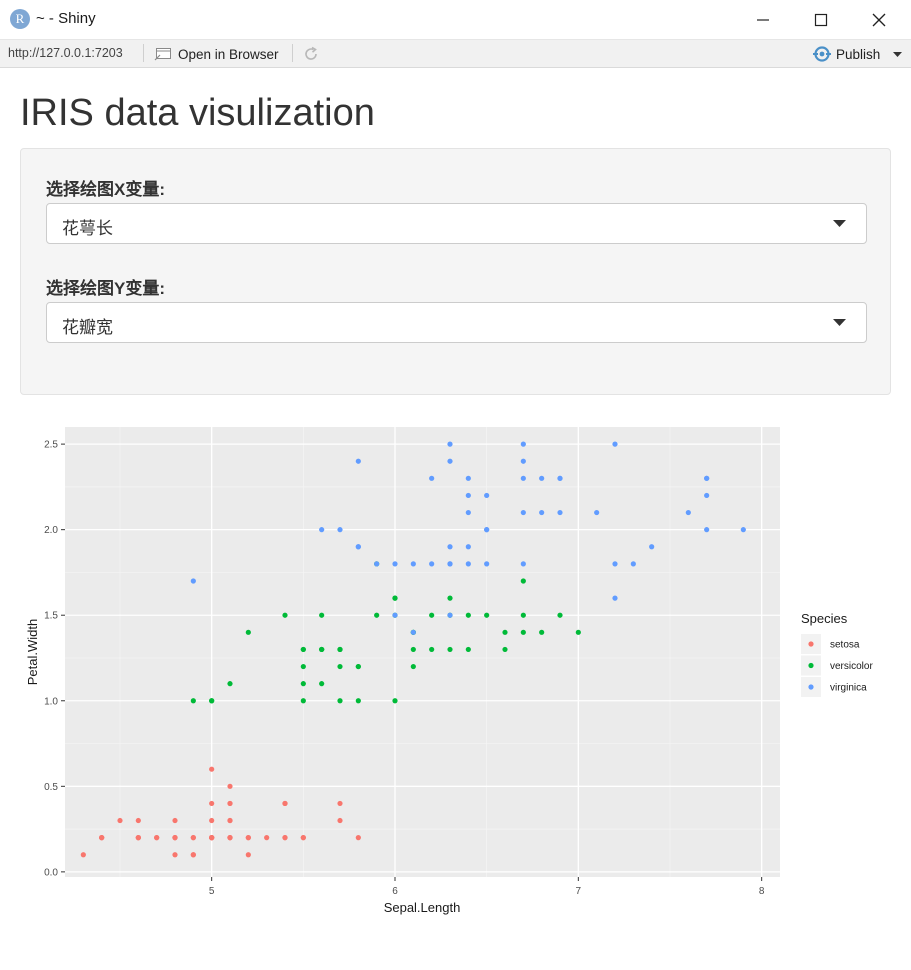 Image resolution: width=911 pixels, height=970 pixels. Describe the element at coordinates (764, 20) in the screenshot. I see `minimize-button` at that location.